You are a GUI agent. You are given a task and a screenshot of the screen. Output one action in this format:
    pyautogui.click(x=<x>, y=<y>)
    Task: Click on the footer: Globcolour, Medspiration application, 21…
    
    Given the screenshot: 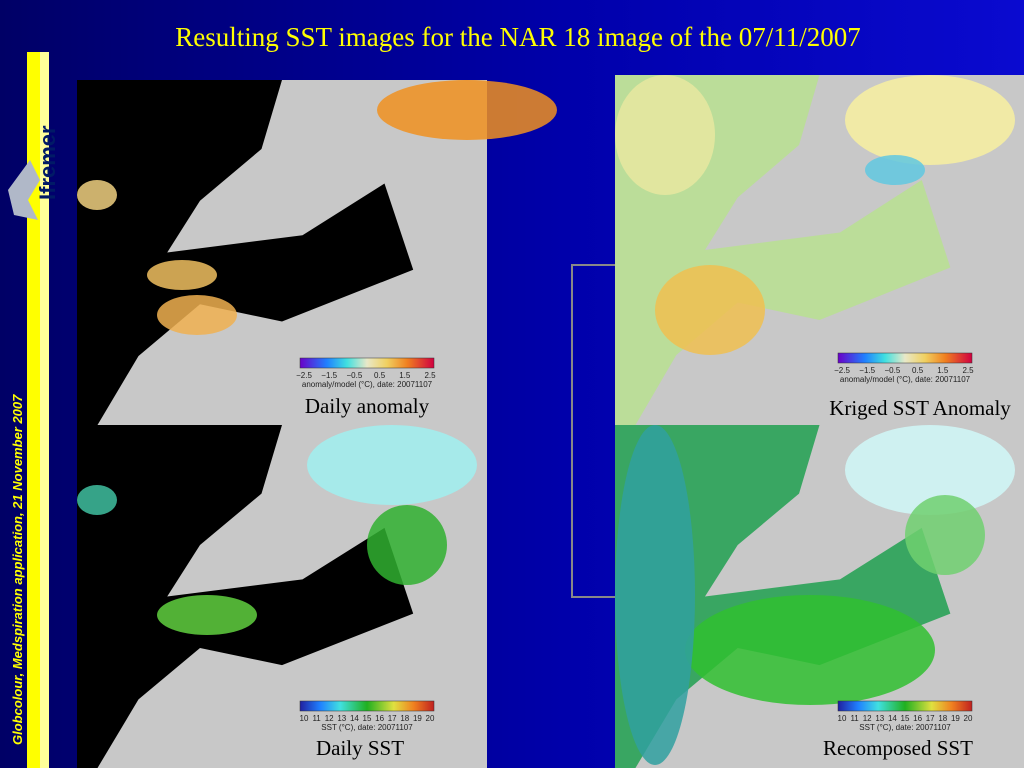 What is the action you would take?
    pyautogui.click(x=17, y=569)
    